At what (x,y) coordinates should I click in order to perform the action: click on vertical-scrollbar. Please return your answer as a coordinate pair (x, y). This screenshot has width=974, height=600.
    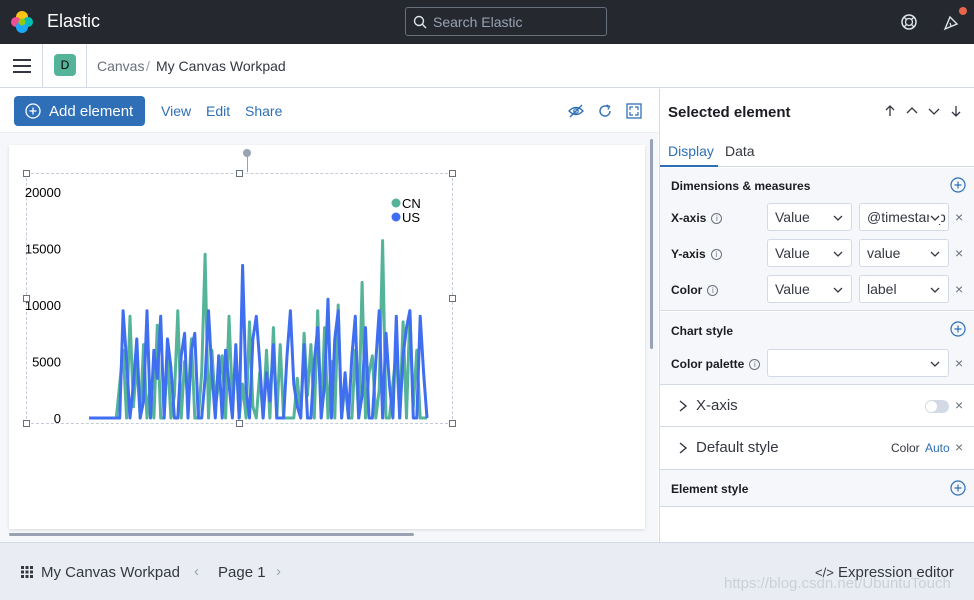
    Looking at the image, I should click on (651, 244).